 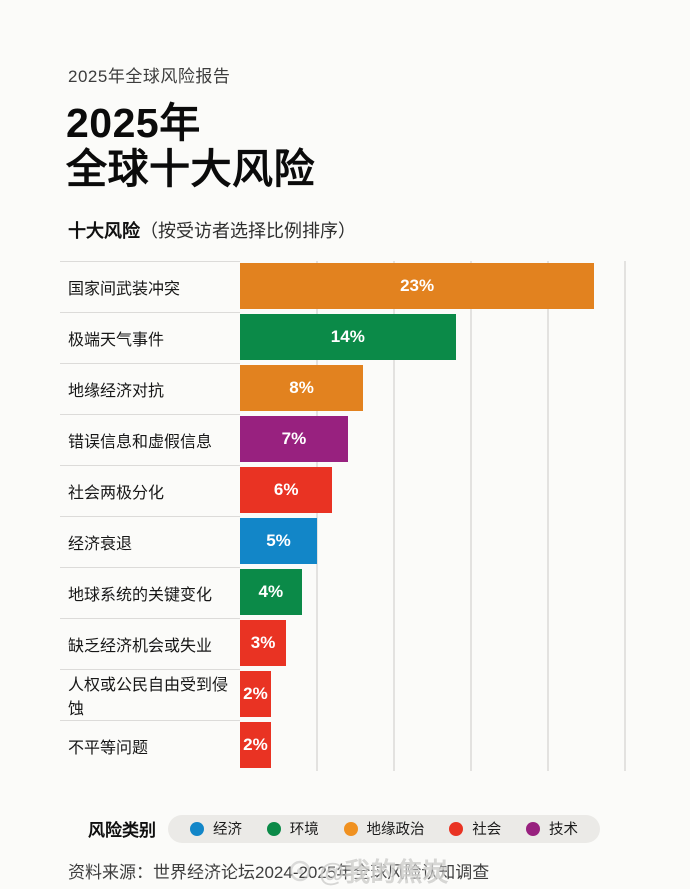 I want to click on source-note: 资料来源：世界经济论坛2024-2025年全球风险认知调查, so click(x=279, y=872).